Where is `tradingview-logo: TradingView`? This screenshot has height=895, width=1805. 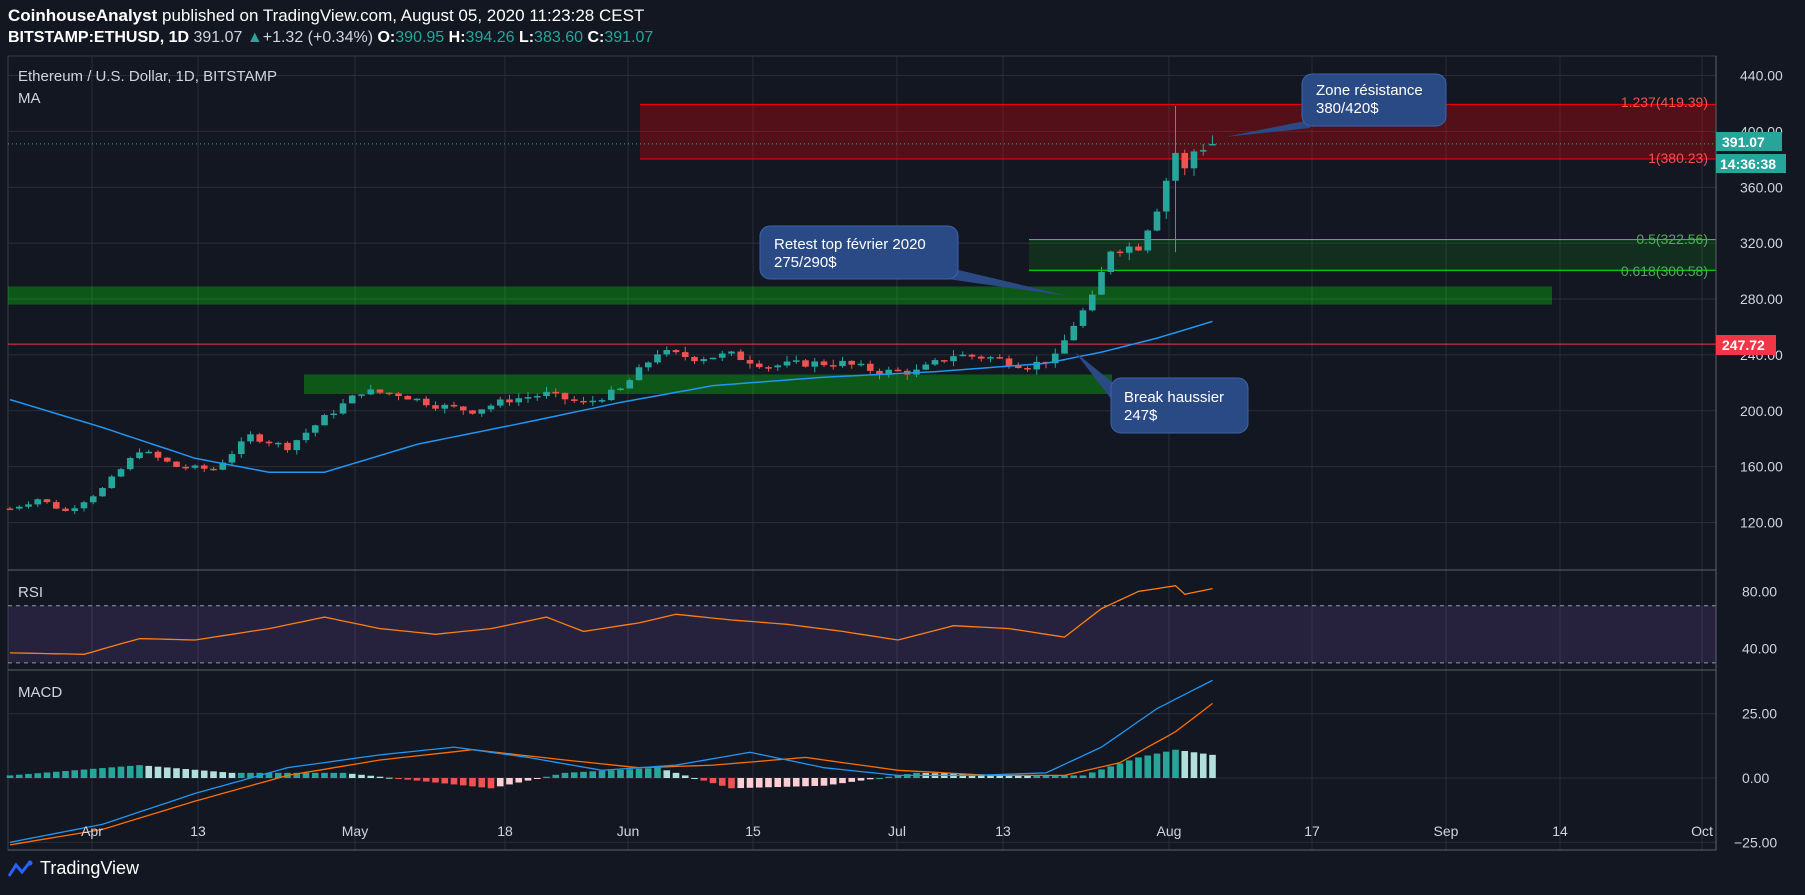
tradingview-logo: TradingView is located at coordinates (73, 868).